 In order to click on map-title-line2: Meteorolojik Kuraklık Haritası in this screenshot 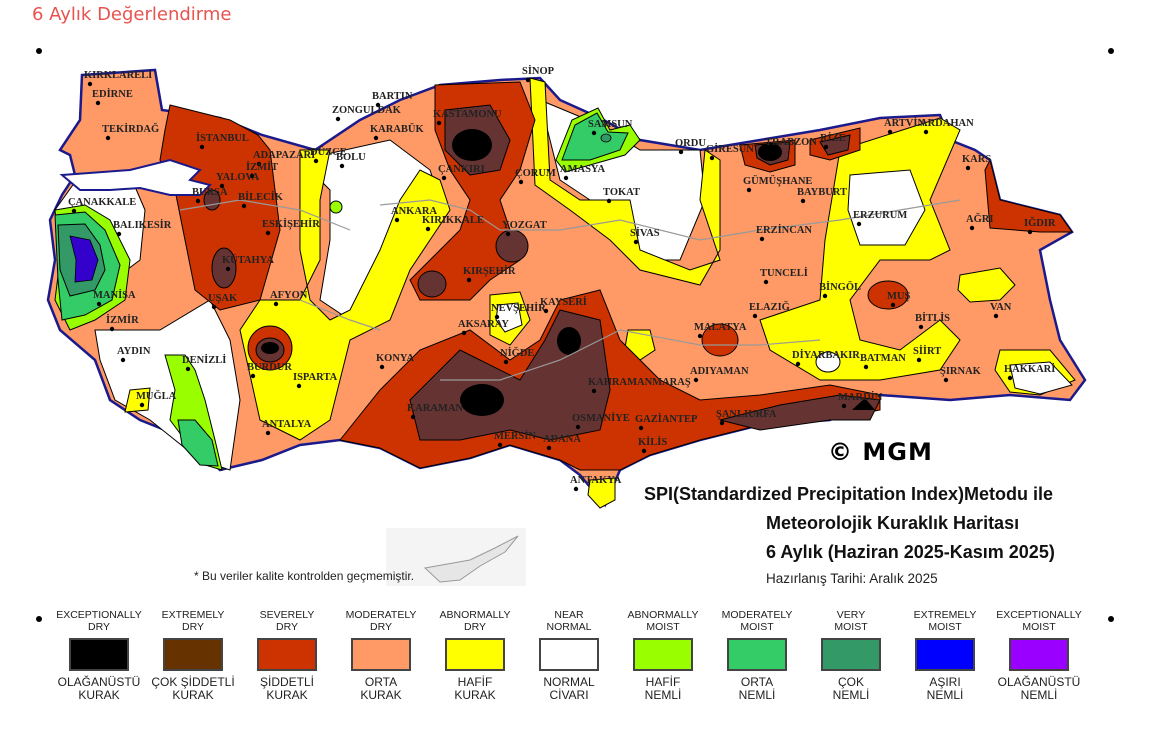, I will do `click(893, 523)`.